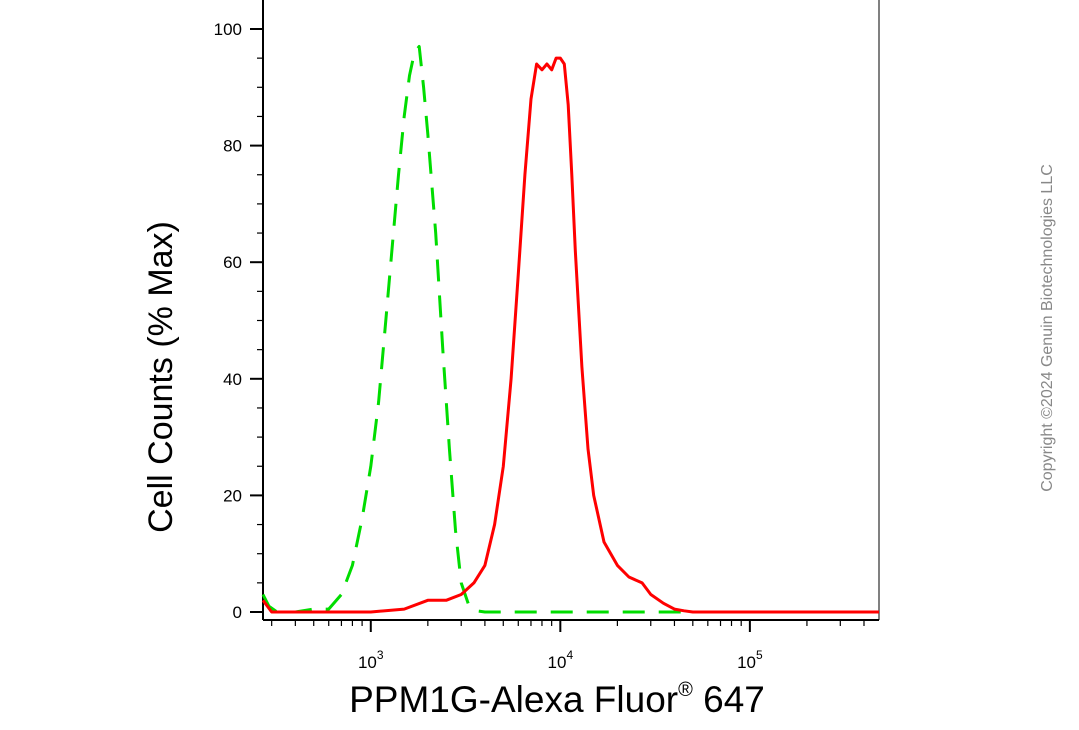 Image resolution: width=1079 pixels, height=730 pixels. What do you see at coordinates (232, 262) in the screenshot?
I see `y-tick-label: 60` at bounding box center [232, 262].